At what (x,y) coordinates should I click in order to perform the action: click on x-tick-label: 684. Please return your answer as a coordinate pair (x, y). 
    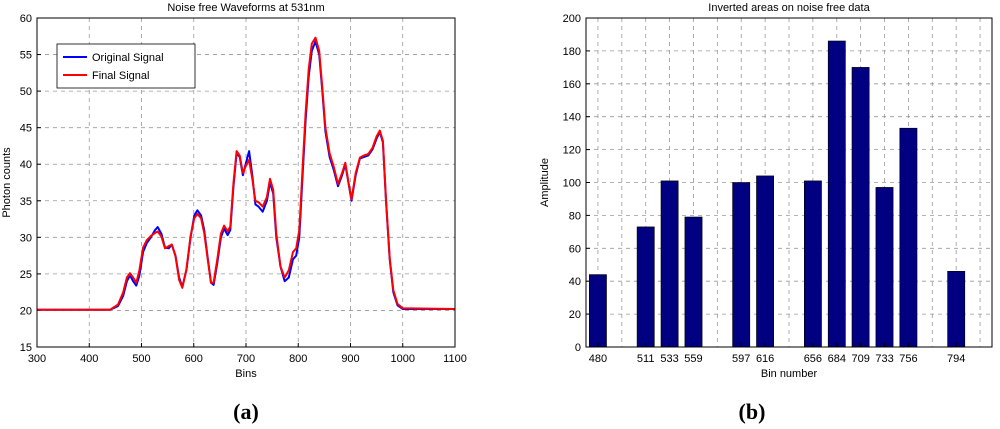
    Looking at the image, I should click on (837, 359).